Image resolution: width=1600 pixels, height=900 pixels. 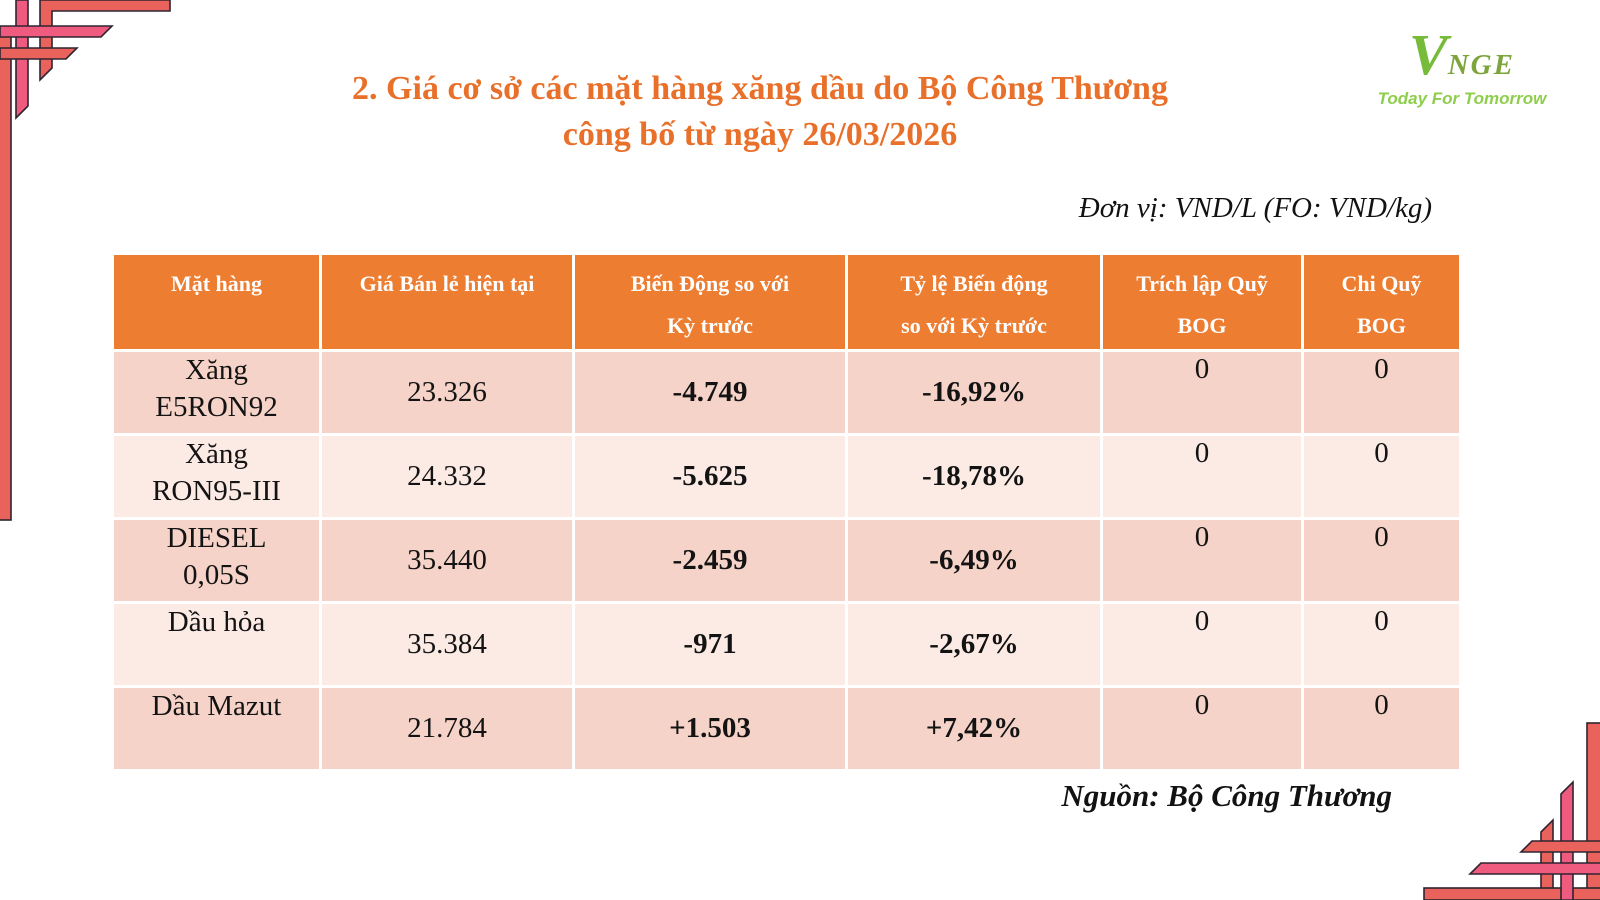 What do you see at coordinates (710, 476) in the screenshot?
I see `cell-change: -5.625` at bounding box center [710, 476].